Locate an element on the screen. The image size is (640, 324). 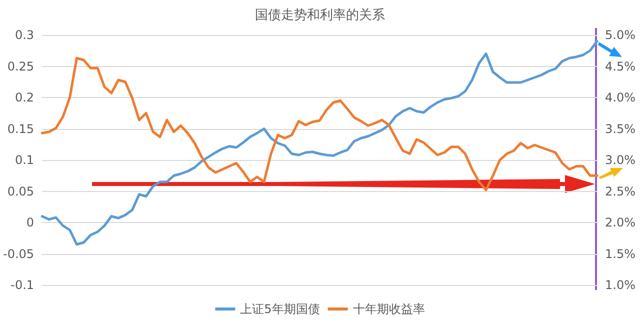
y-tick-label: 0.3 is located at coordinates (24, 35).